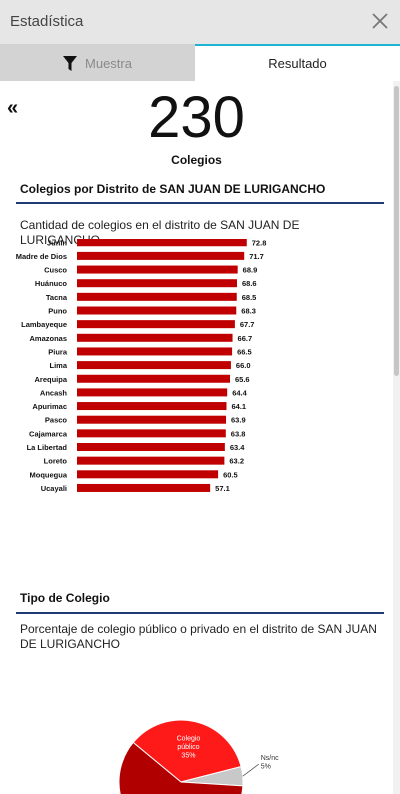 Image resolution: width=400 pixels, height=794 pixels. Describe the element at coordinates (244, 351) in the screenshot. I see `bar-value-label: 66.5` at that location.